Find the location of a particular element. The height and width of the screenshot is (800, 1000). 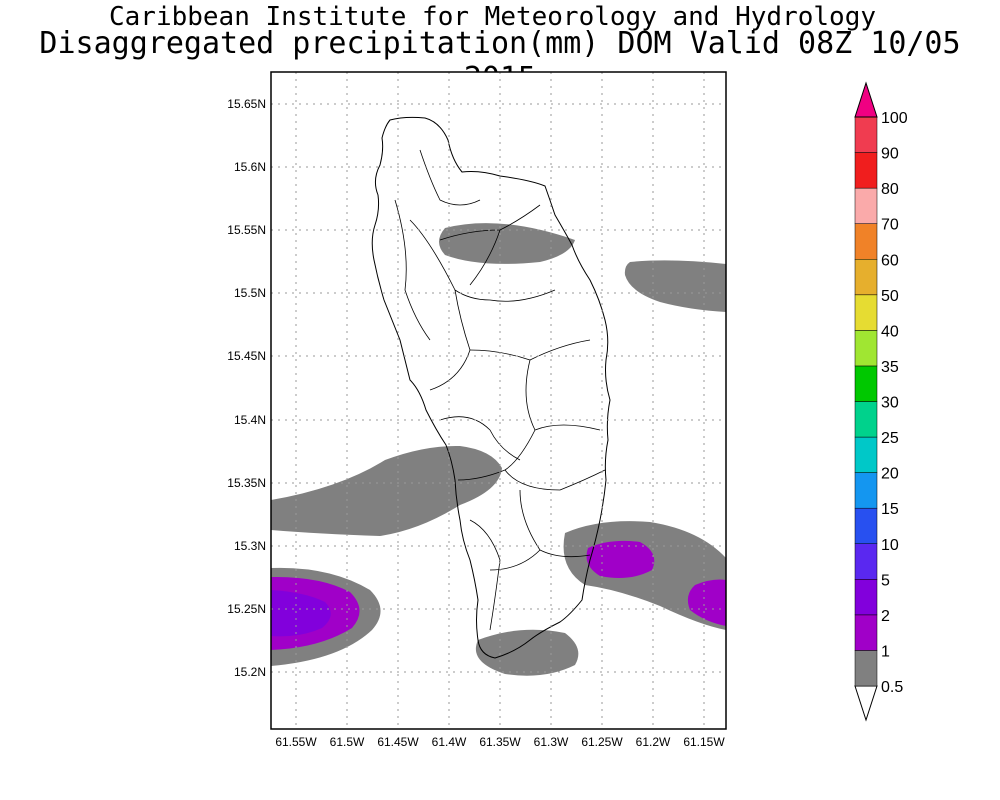

colorbar-label: 0.5 is located at coordinates (892, 687).